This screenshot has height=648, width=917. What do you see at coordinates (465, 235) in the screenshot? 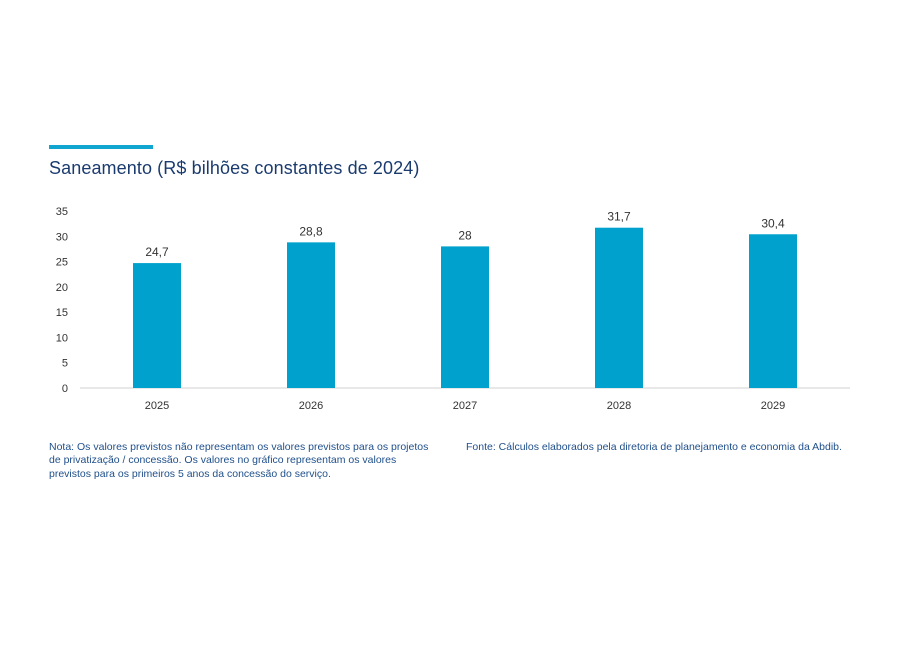
I see `data-label: 28` at bounding box center [465, 235].